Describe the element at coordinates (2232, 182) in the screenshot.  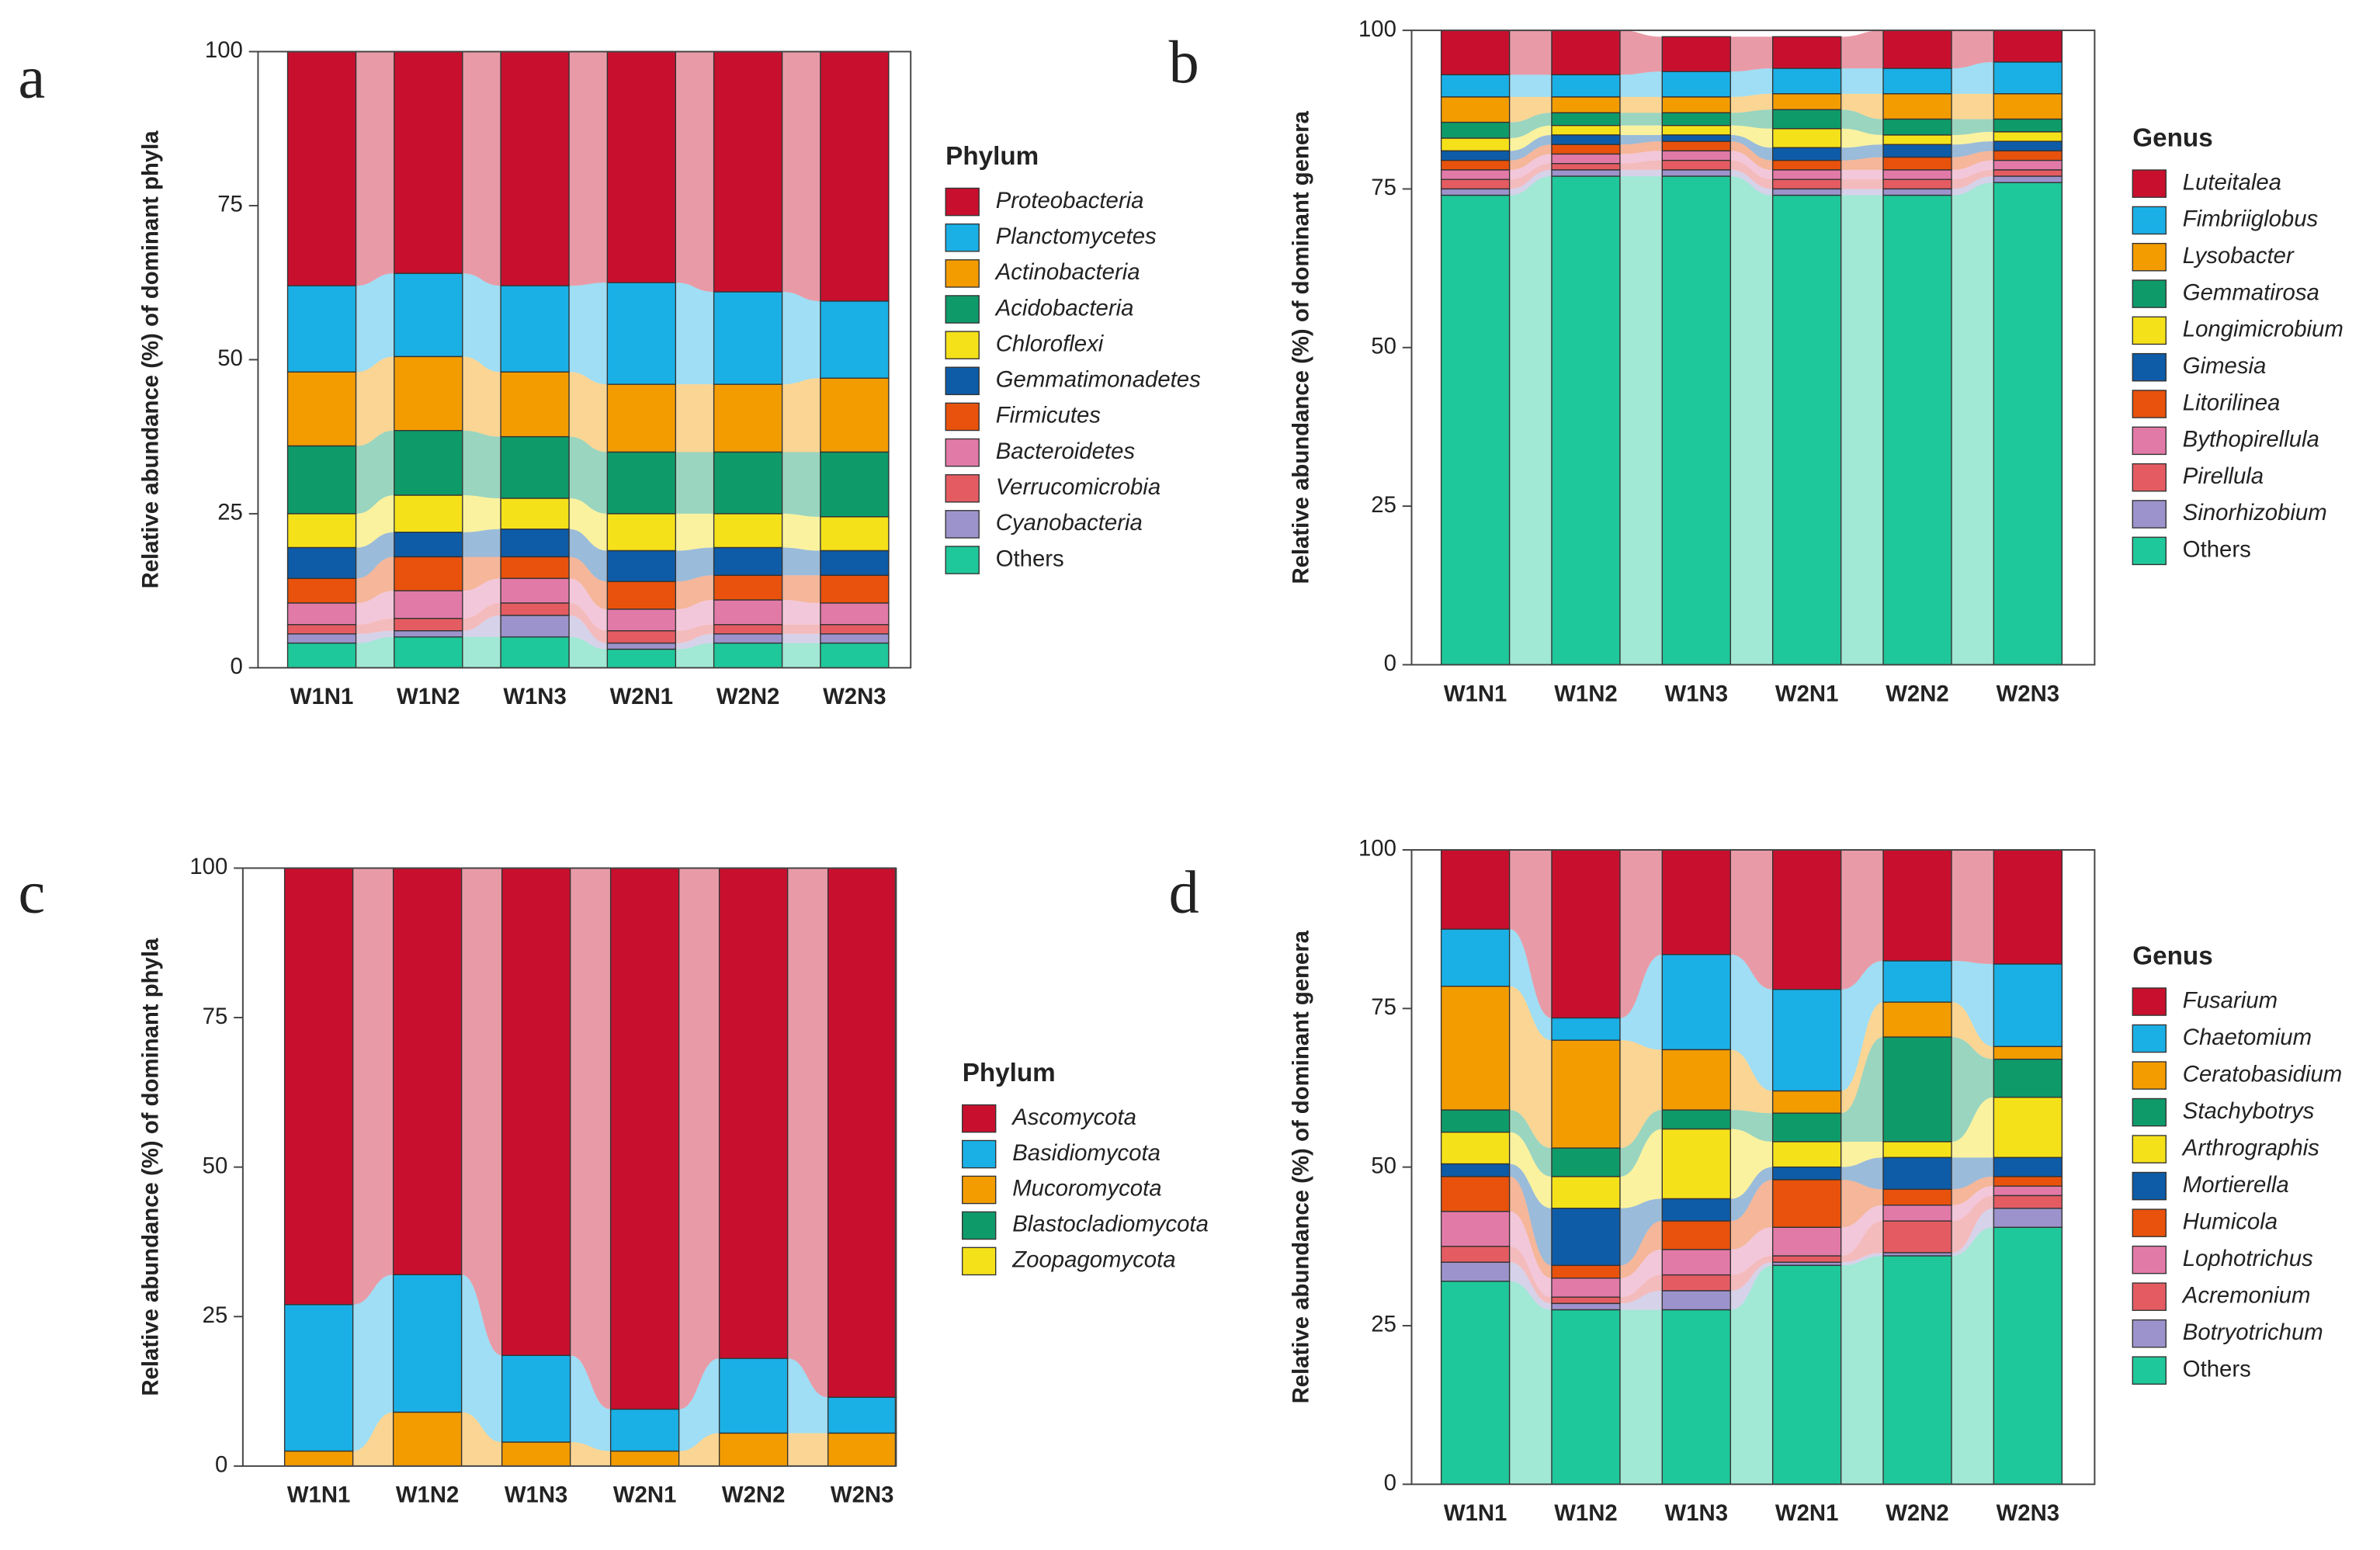
I see `legend-label: Luteitalea` at that location.